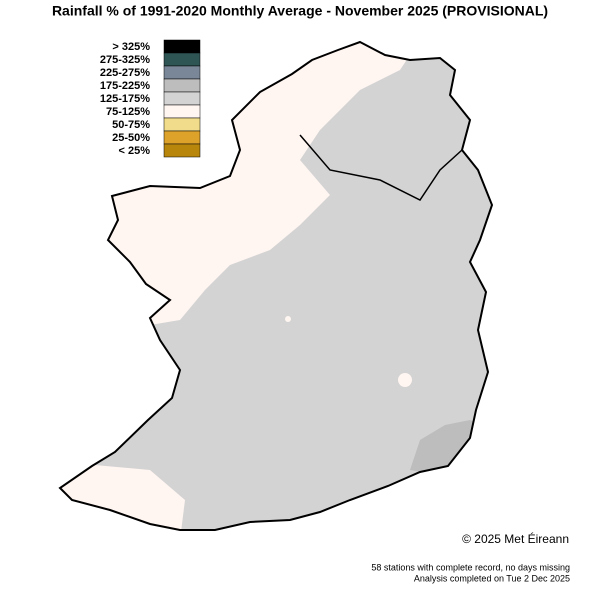  What do you see at coordinates (131, 138) in the screenshot?
I see `legend-label: 25-50%` at bounding box center [131, 138].